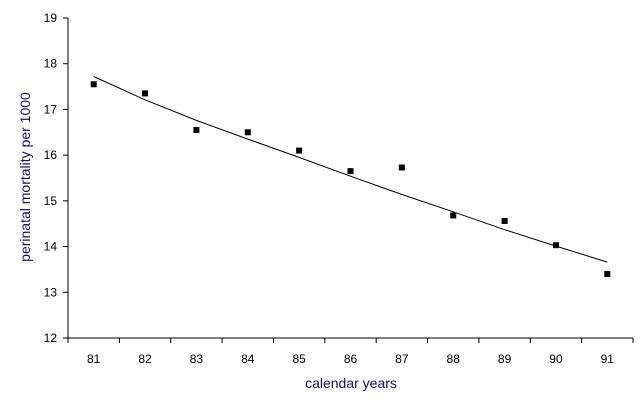 This screenshot has height=403, width=641. Describe the element at coordinates (608, 359) in the screenshot. I see `x-tick-label: 91` at that location.